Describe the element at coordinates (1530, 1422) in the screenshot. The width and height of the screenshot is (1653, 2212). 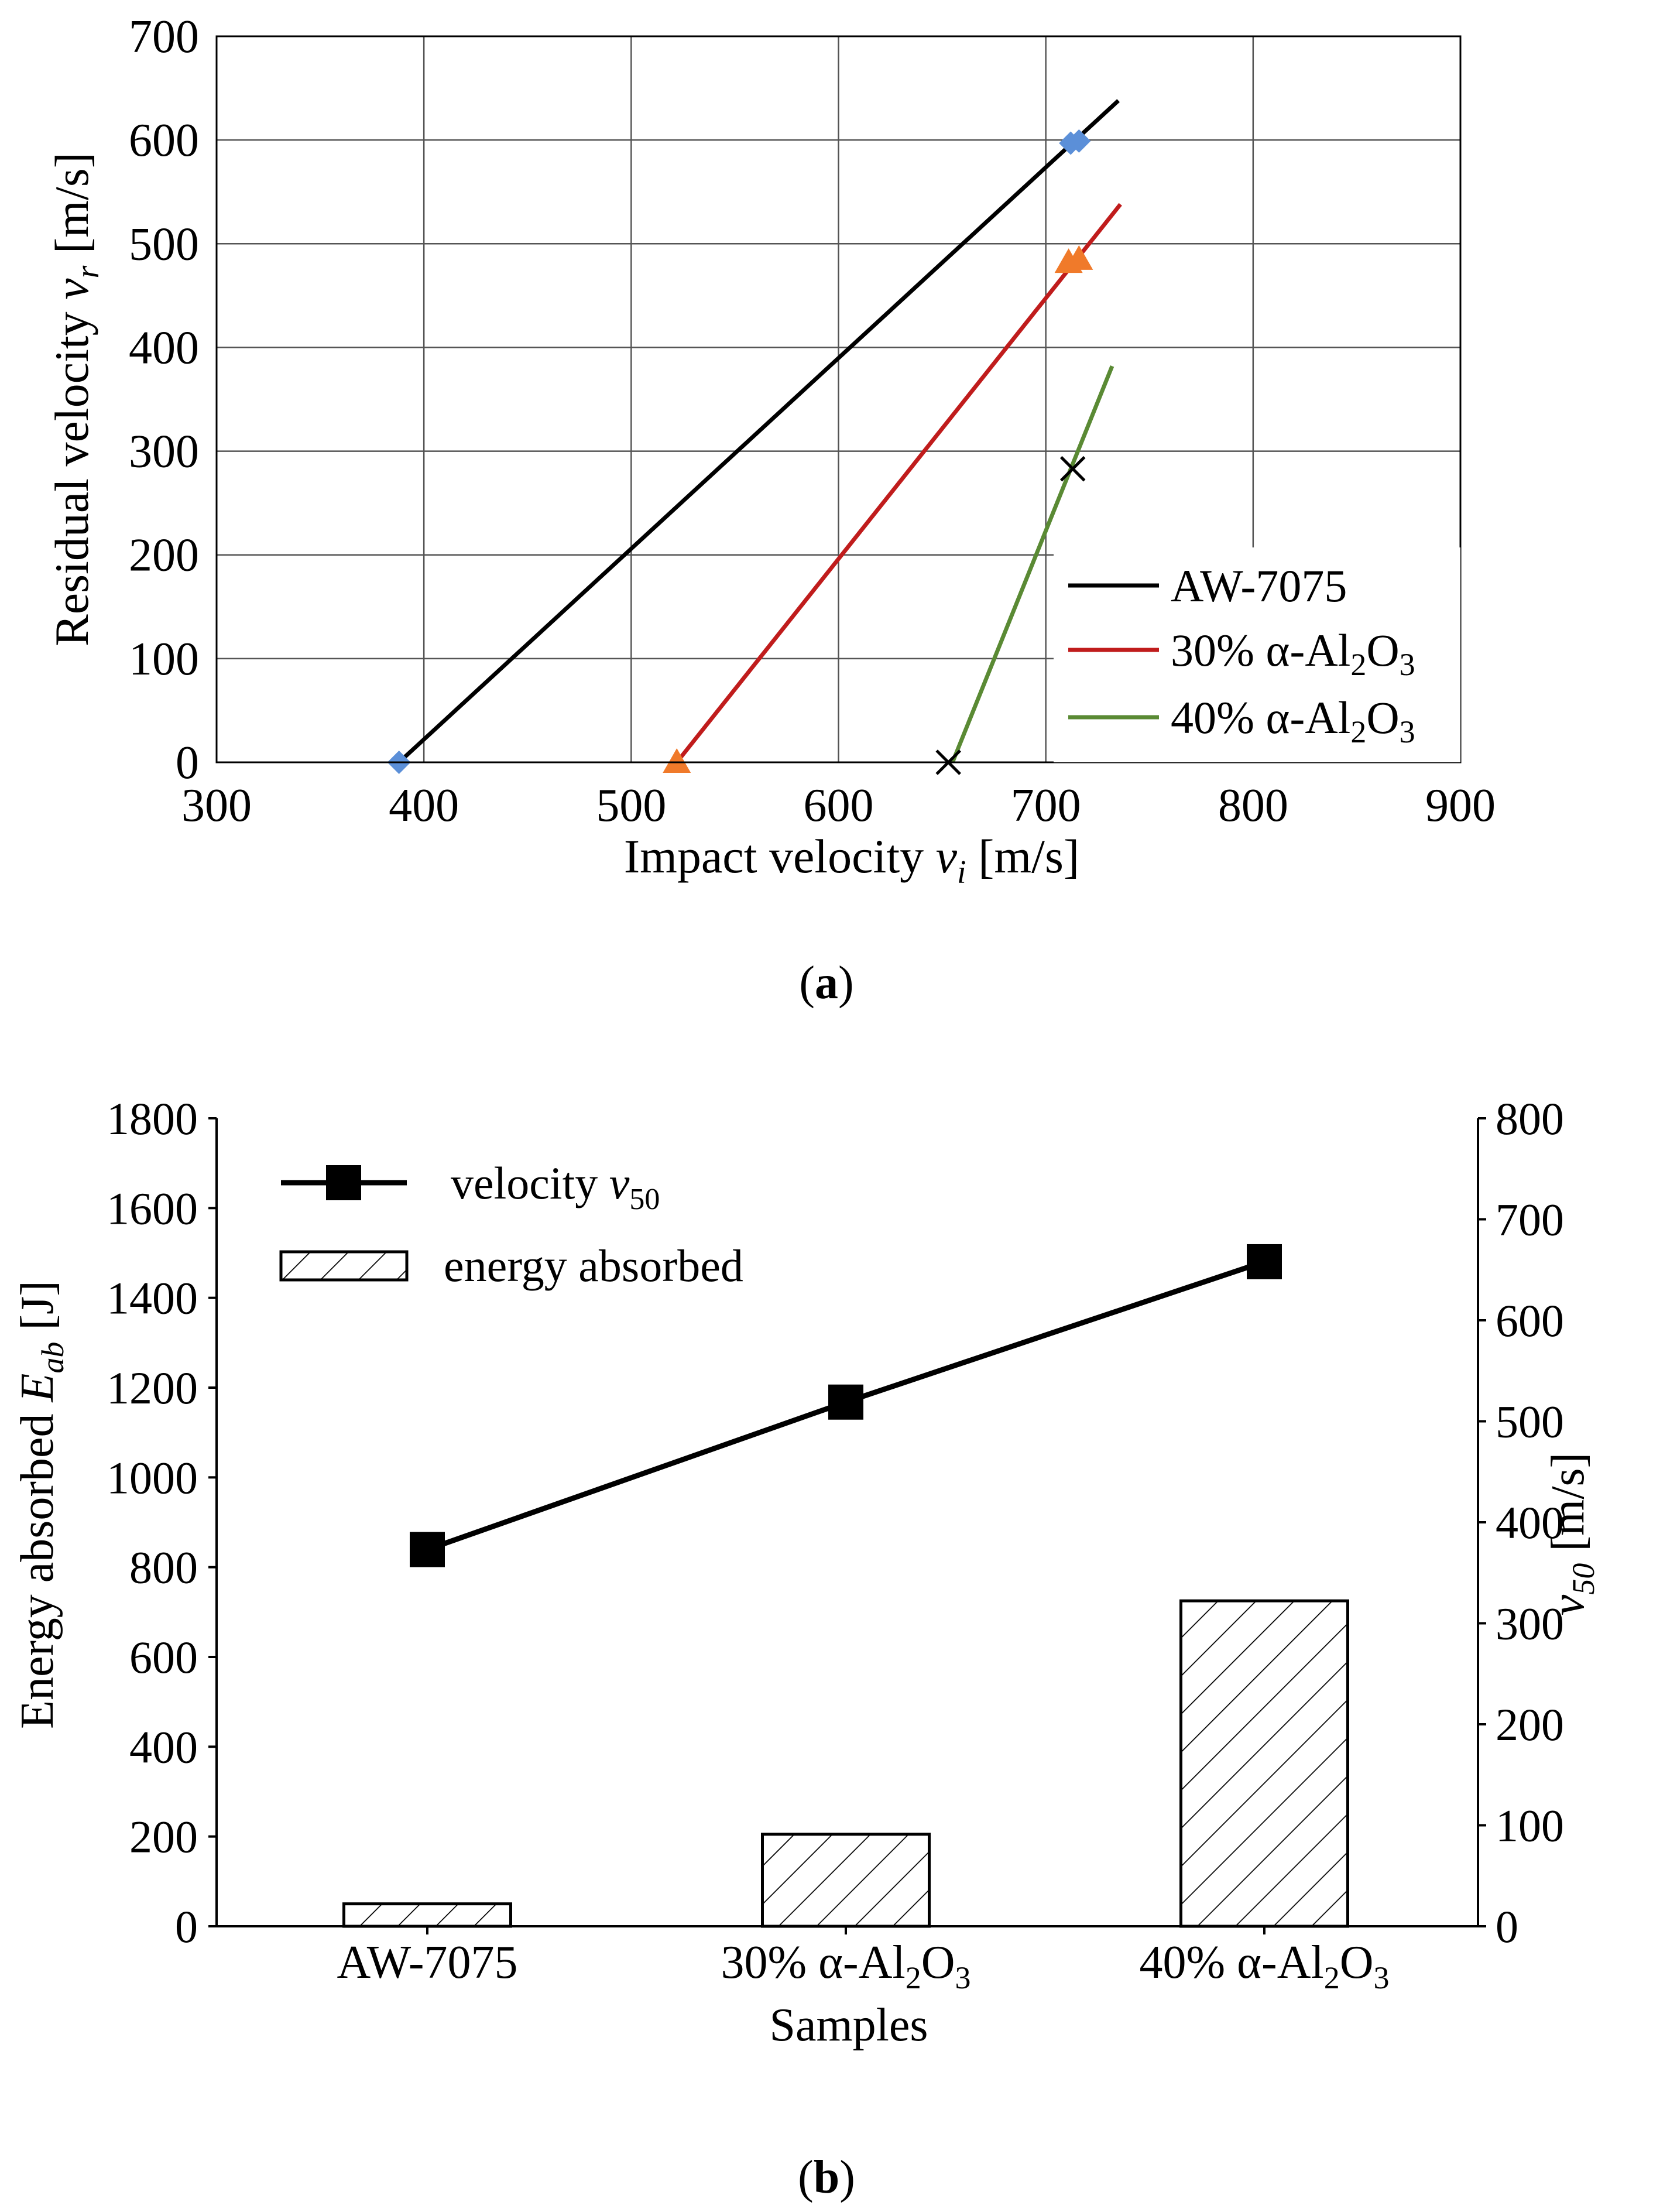
I see `right-tick-label-500: 500` at that location.